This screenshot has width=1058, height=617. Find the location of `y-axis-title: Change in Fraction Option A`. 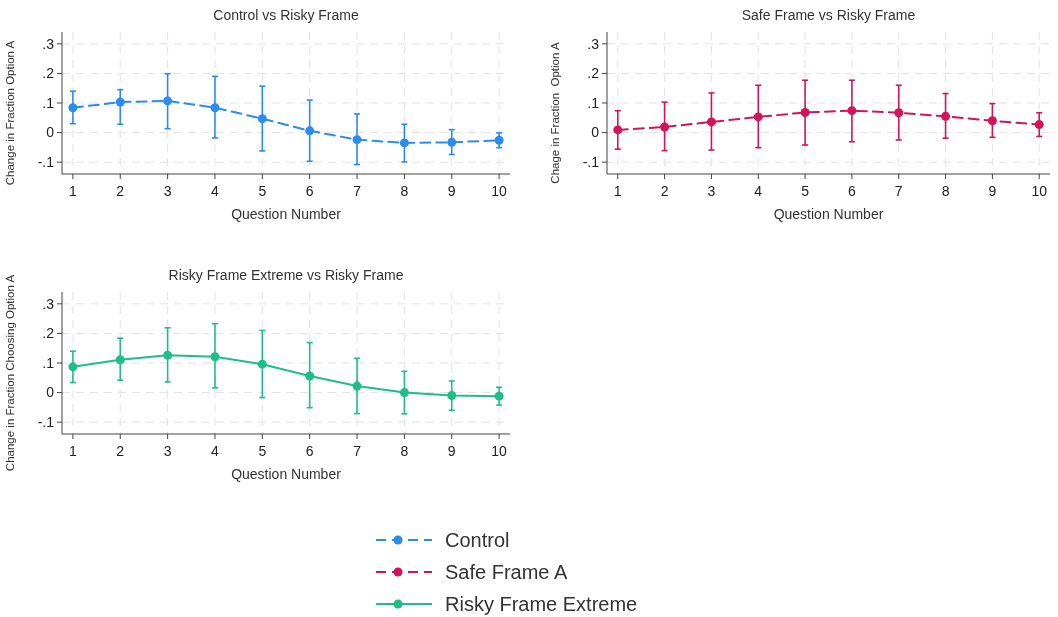

y-axis-title: Change in Fraction Option A is located at coordinates (10, 113).